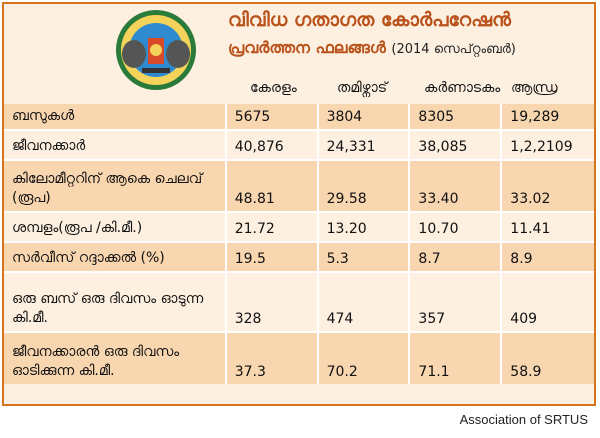  I want to click on table-row: സർവീസ് റദ്ദാക്കൽ (%) 19.5 5.3 8.7 8.9, so click(299, 256).